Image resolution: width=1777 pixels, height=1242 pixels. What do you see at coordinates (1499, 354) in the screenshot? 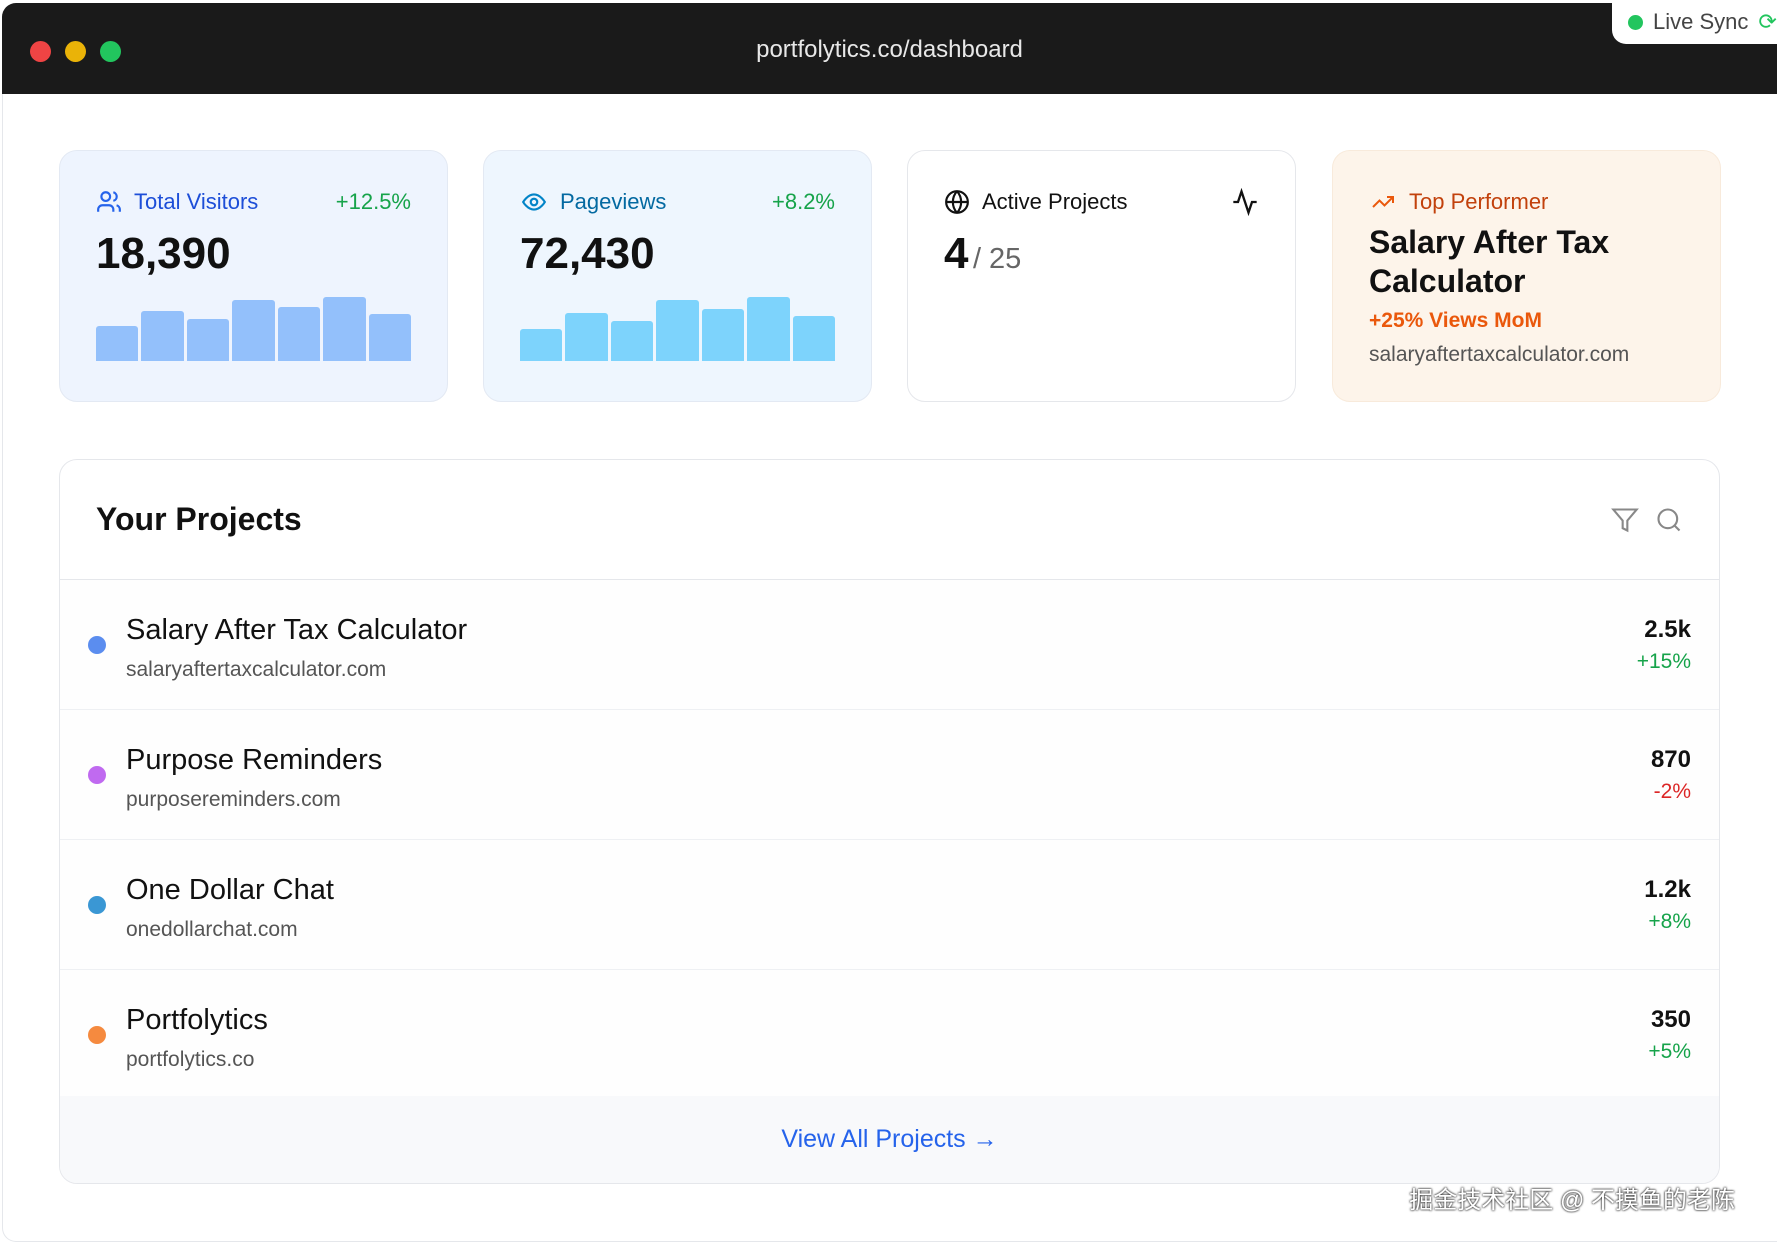
I see `top-domain: salaryaftertaxcalculator.com` at bounding box center [1499, 354].